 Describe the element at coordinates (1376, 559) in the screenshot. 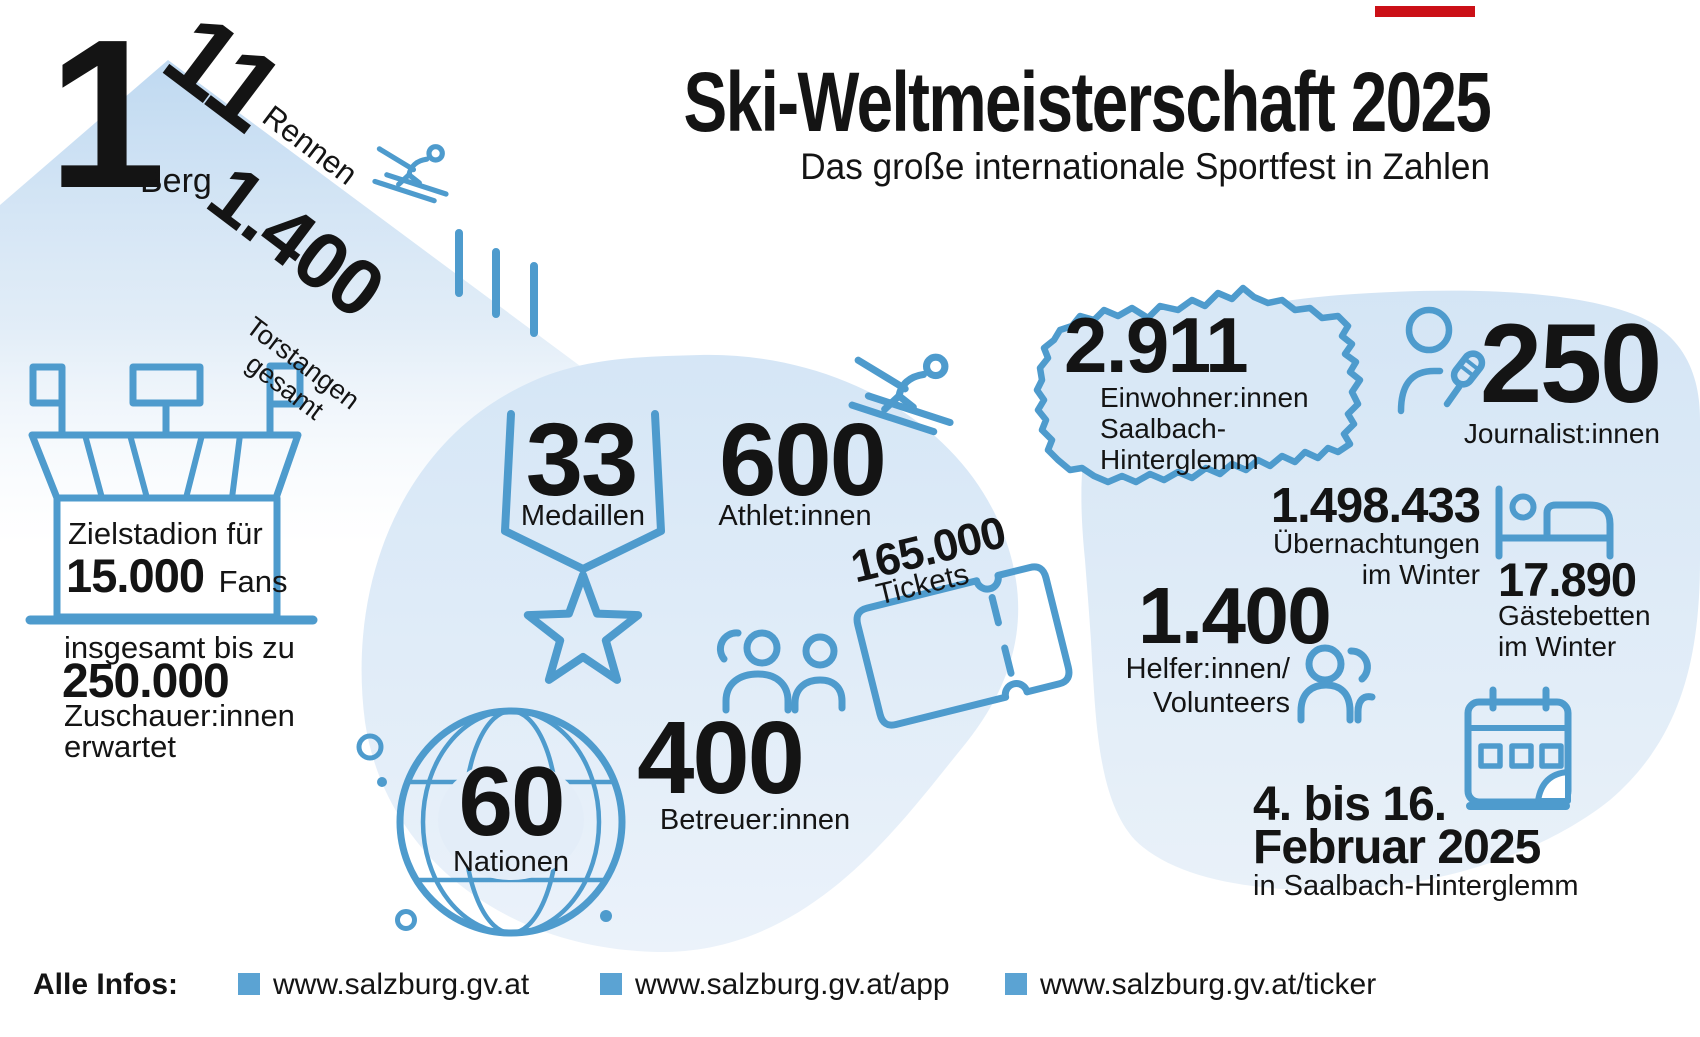

I see `stat-uebernachtungen-label: Übernachtungen im Winter` at that location.